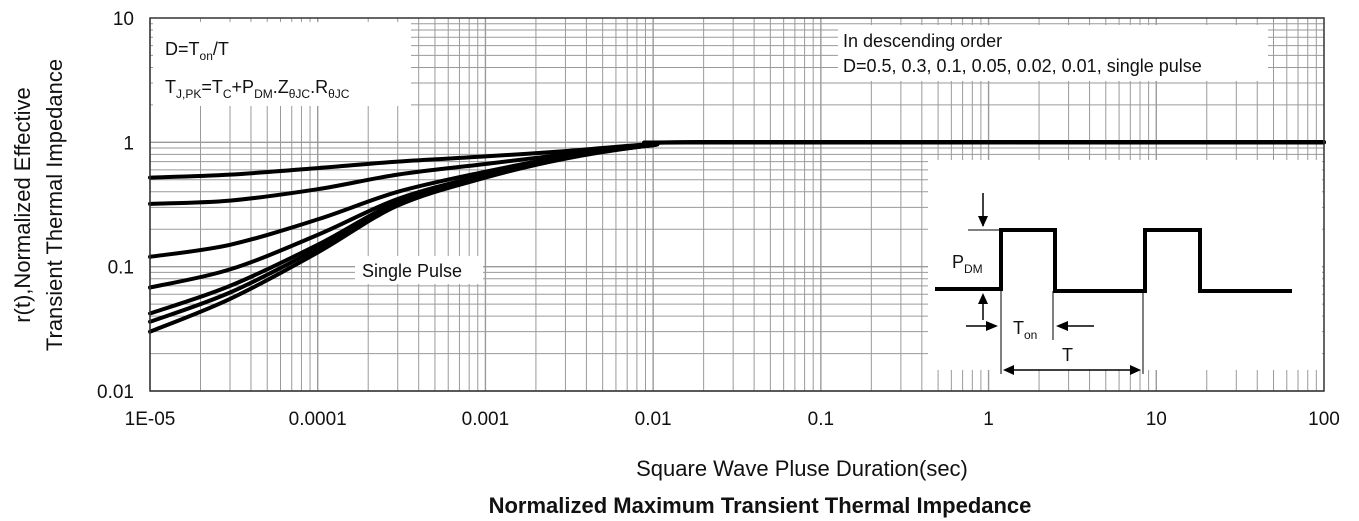  I want to click on inset-pdm-arrow-top-head, so click(983, 221).